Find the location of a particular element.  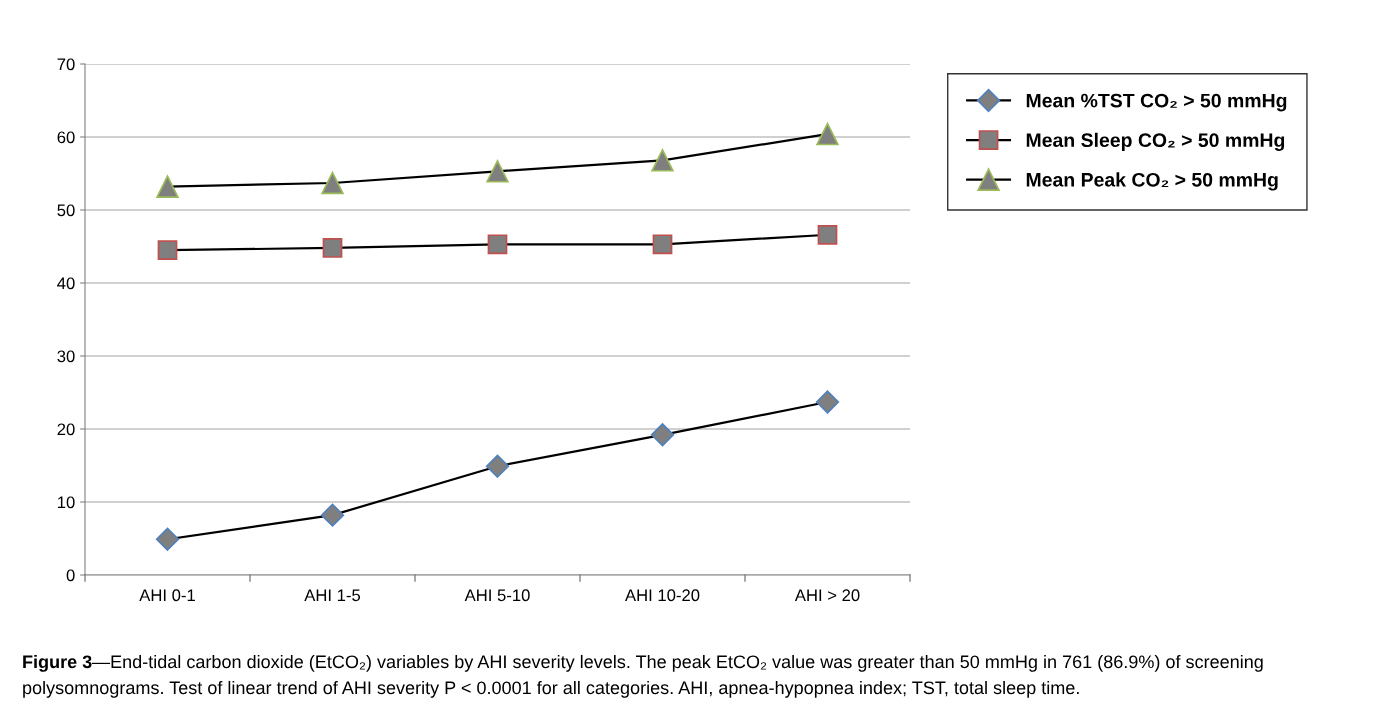

x-tick-label: AHI 0-1 is located at coordinates (167, 595).